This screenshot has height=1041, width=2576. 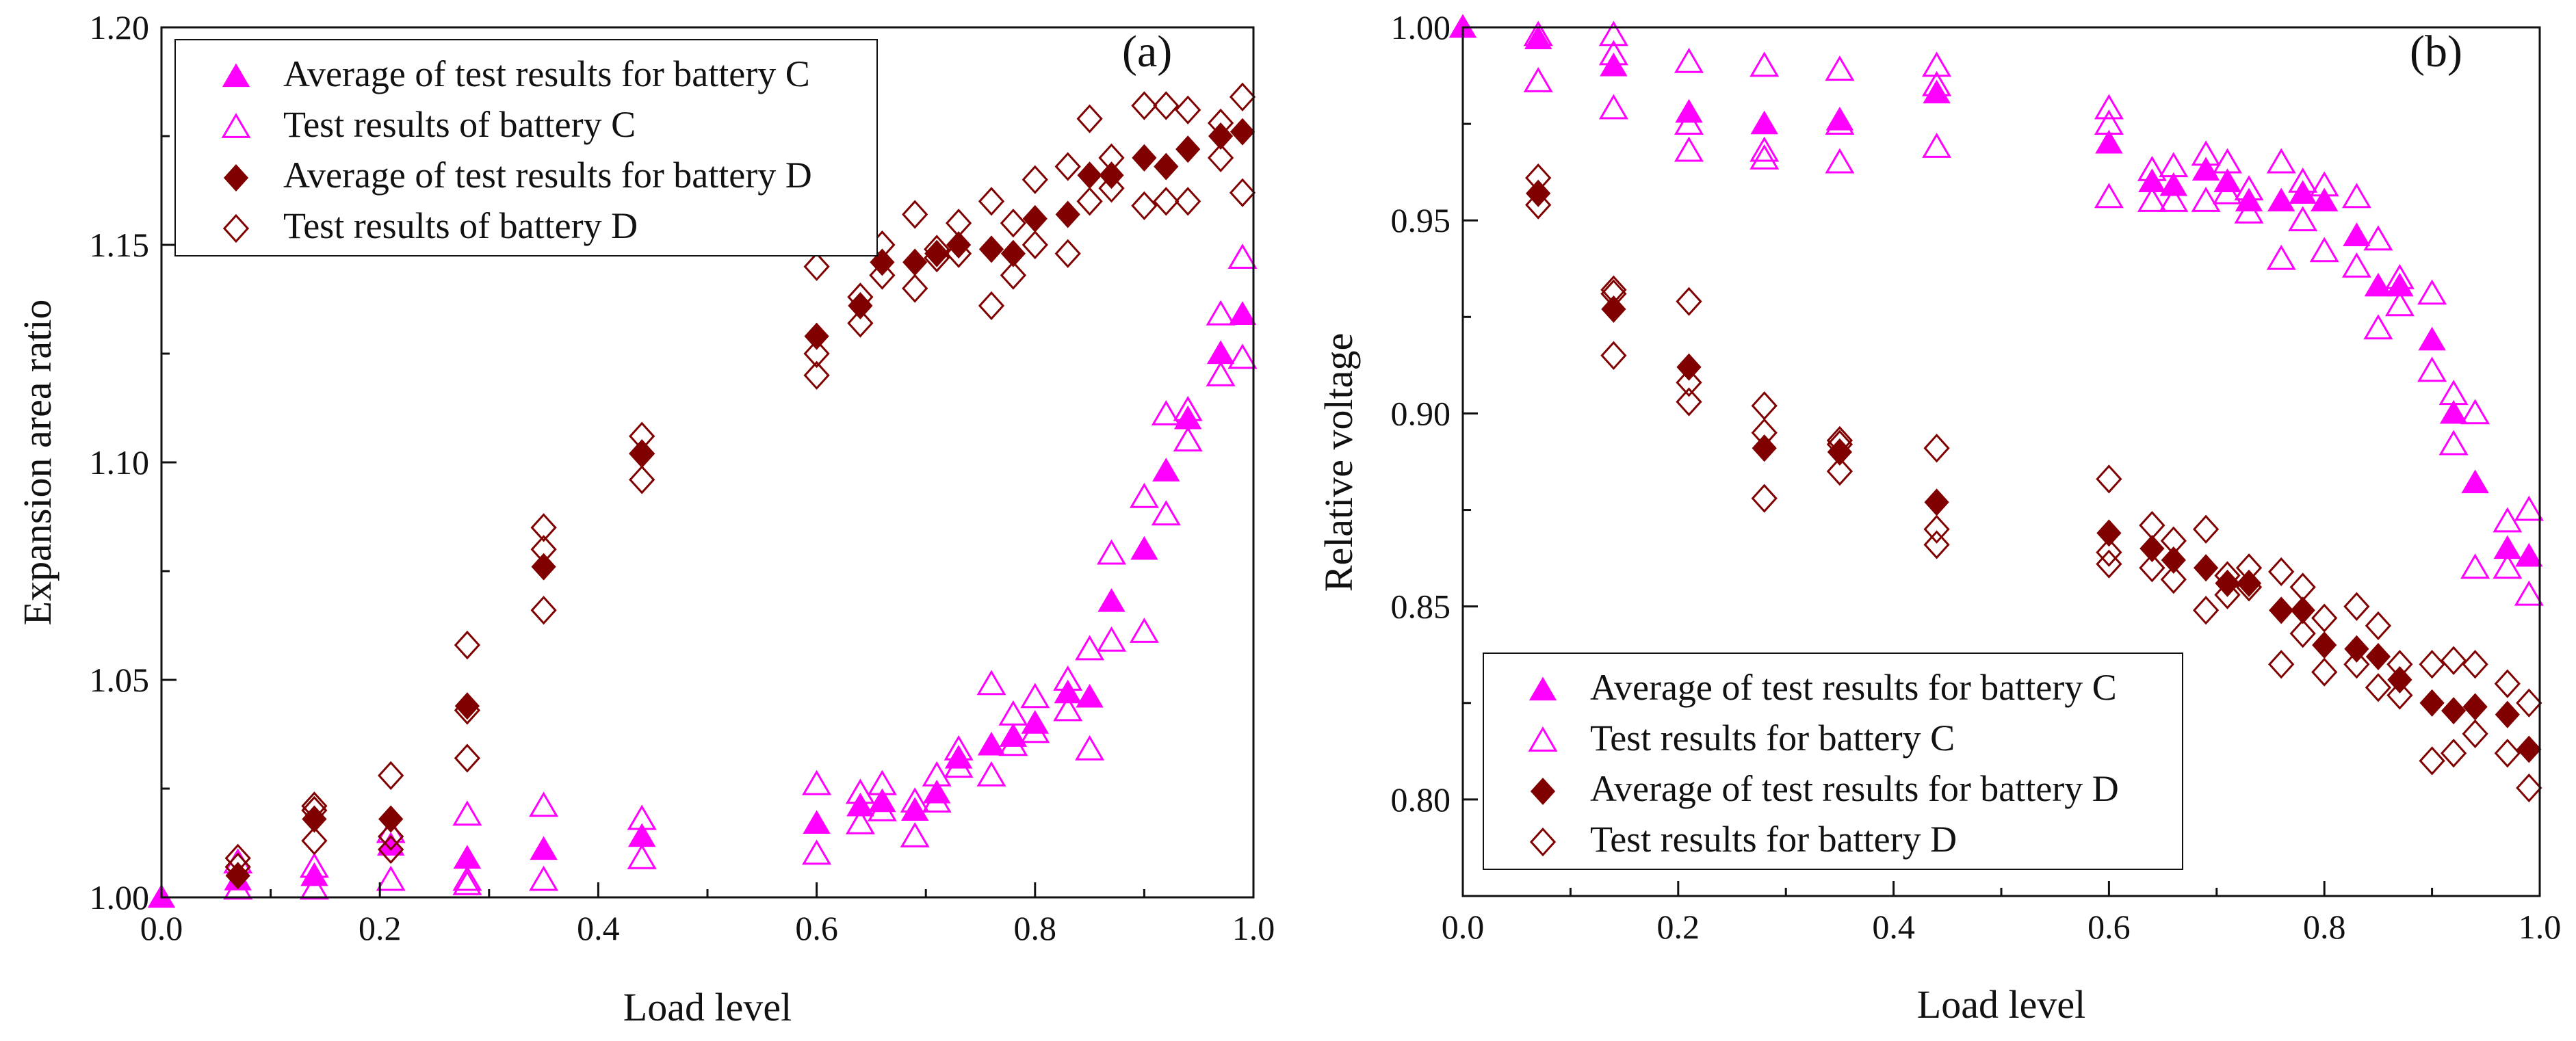 I want to click on chart-b-legend-frame, so click(x=1833, y=761).